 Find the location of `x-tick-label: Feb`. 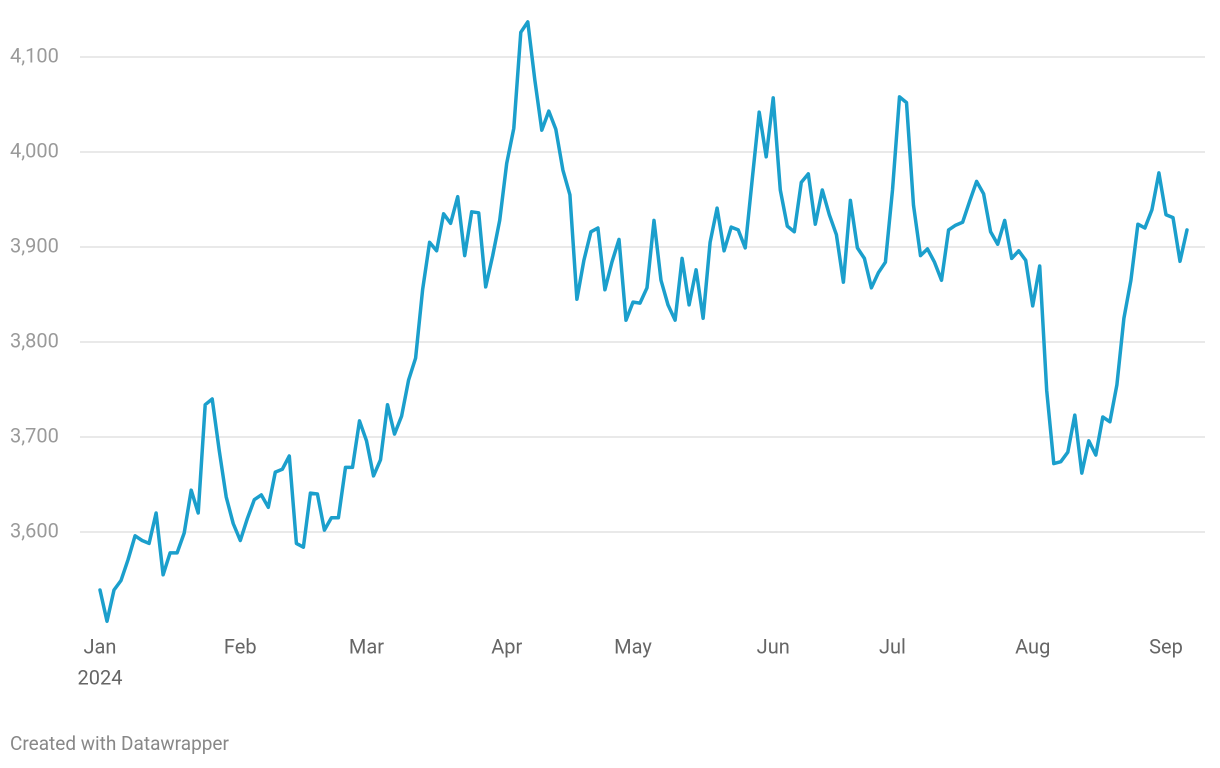

x-tick-label: Feb is located at coordinates (240, 646).